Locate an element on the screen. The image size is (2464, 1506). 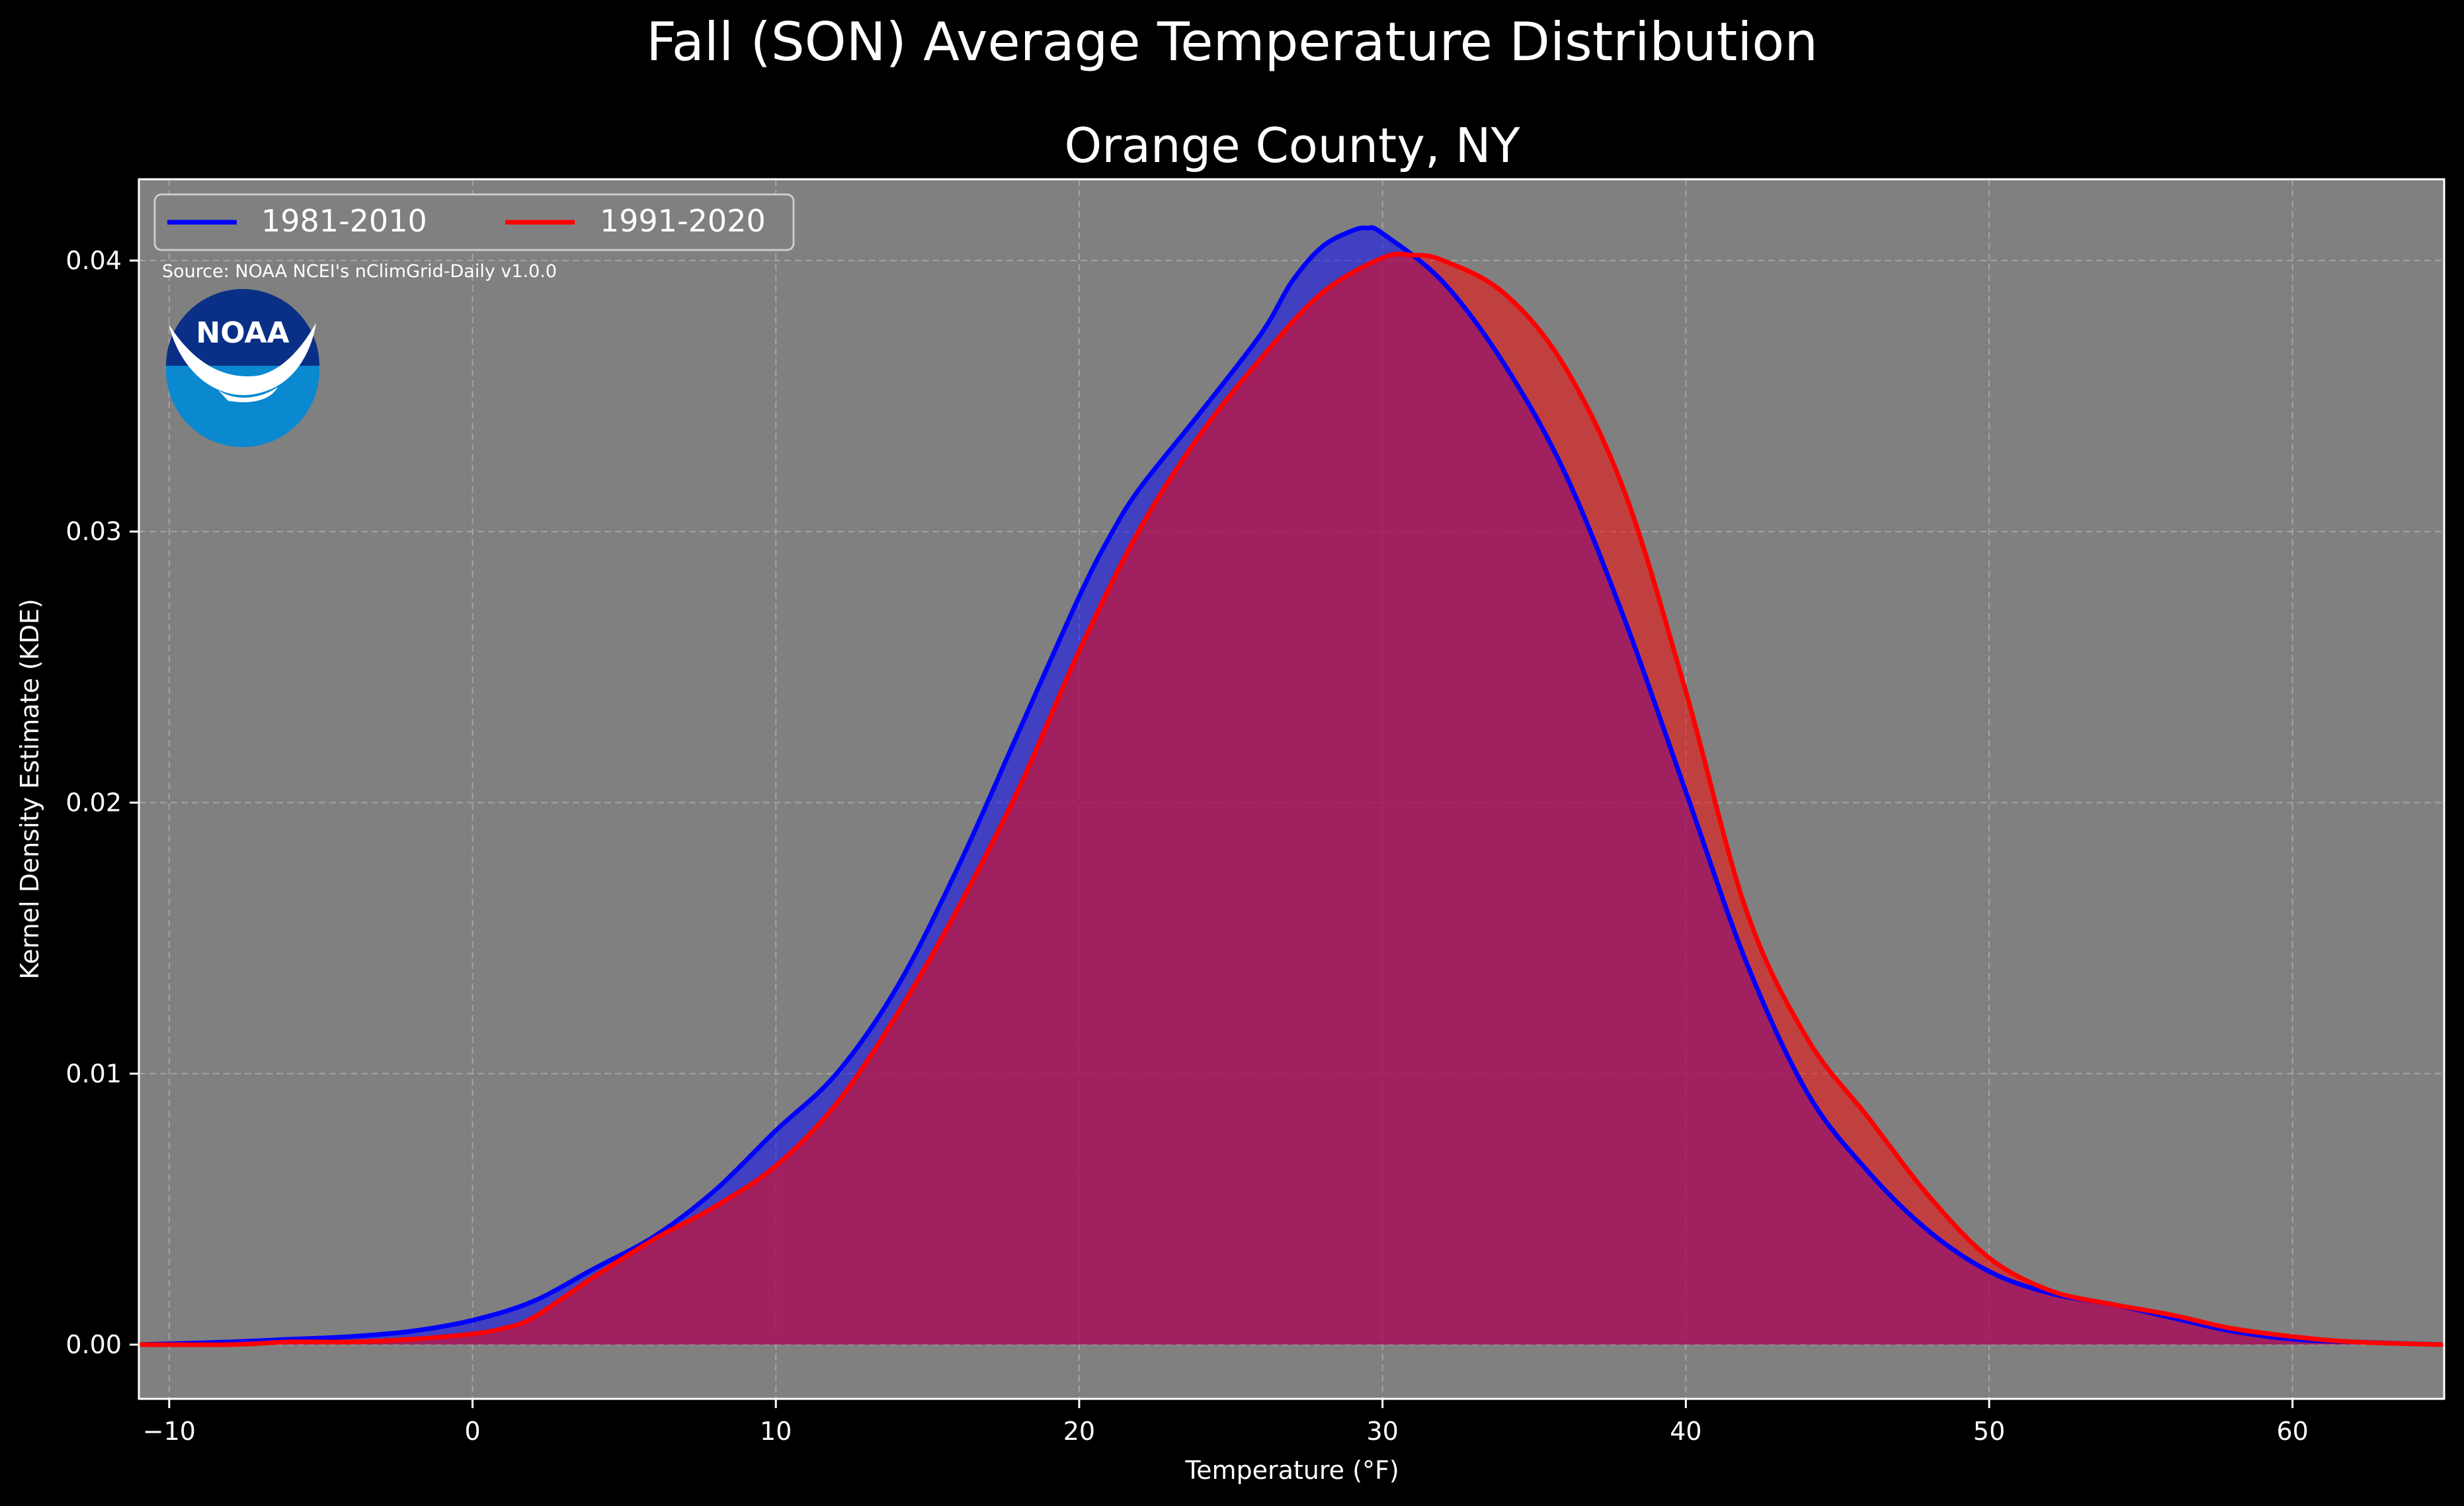
x-tick-label: −10 is located at coordinates (170, 1432).